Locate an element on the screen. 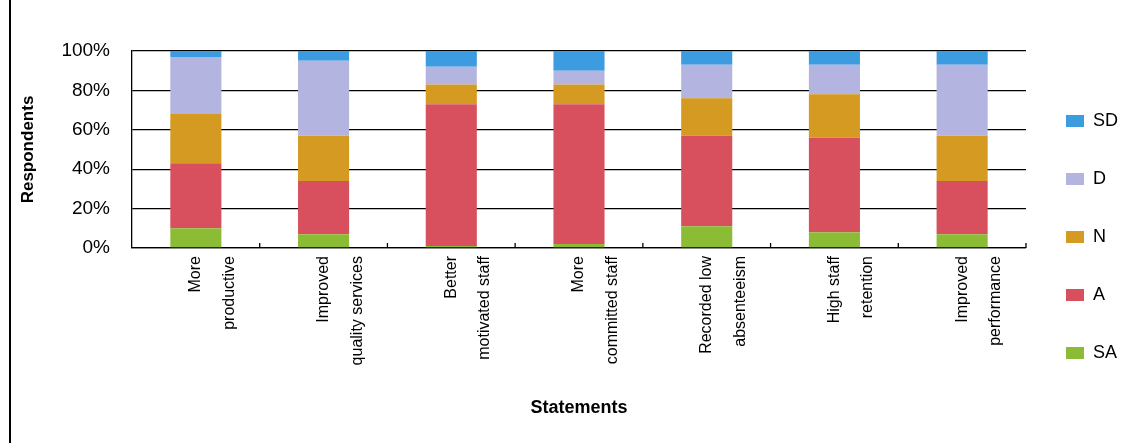 The image size is (1128, 443). x-tick-label: Improved performance is located at coordinates (978, 300).